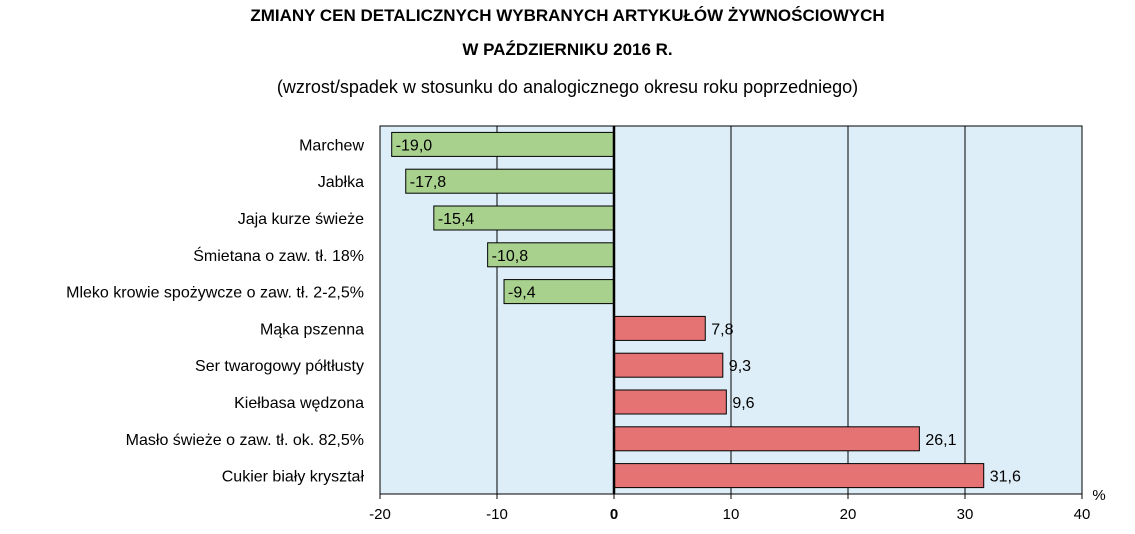  I want to click on category-label: Mleko krowie spożywcze o zaw. tł. 2-2,5%, so click(215, 293).